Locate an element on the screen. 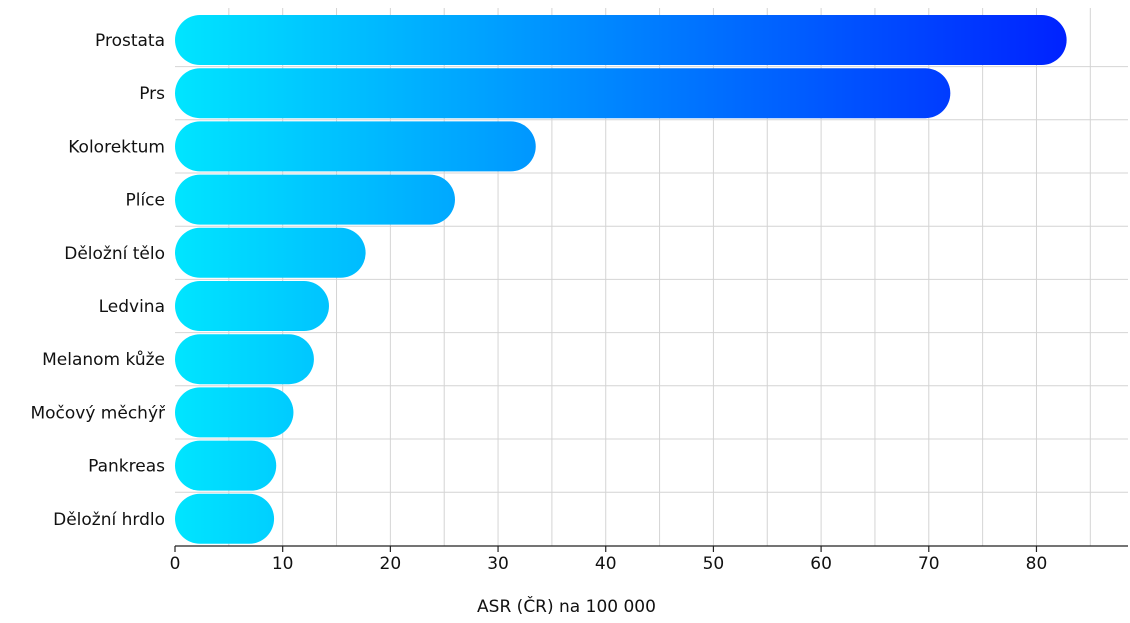 The width and height of the screenshot is (1130, 623). category-label: Melanom kůže is located at coordinates (103, 360).